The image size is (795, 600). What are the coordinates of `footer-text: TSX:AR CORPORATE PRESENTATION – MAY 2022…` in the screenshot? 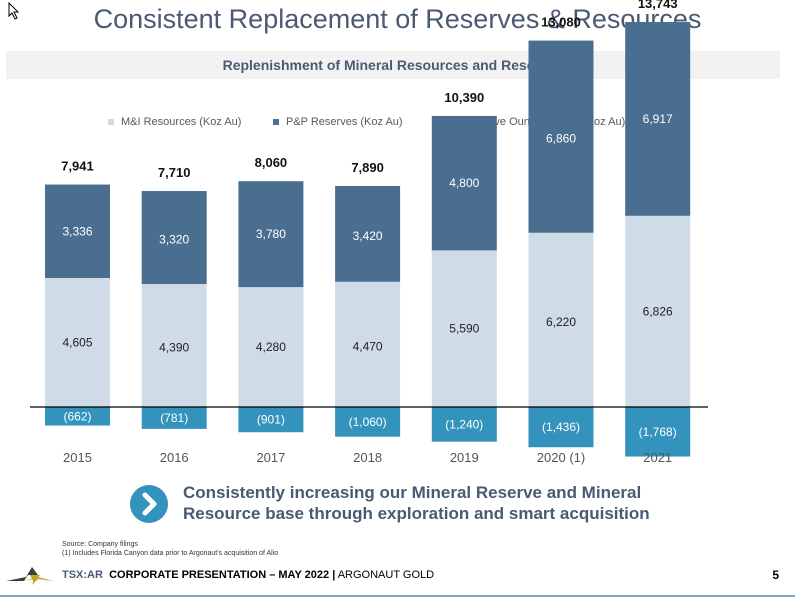 It's located at (248, 575).